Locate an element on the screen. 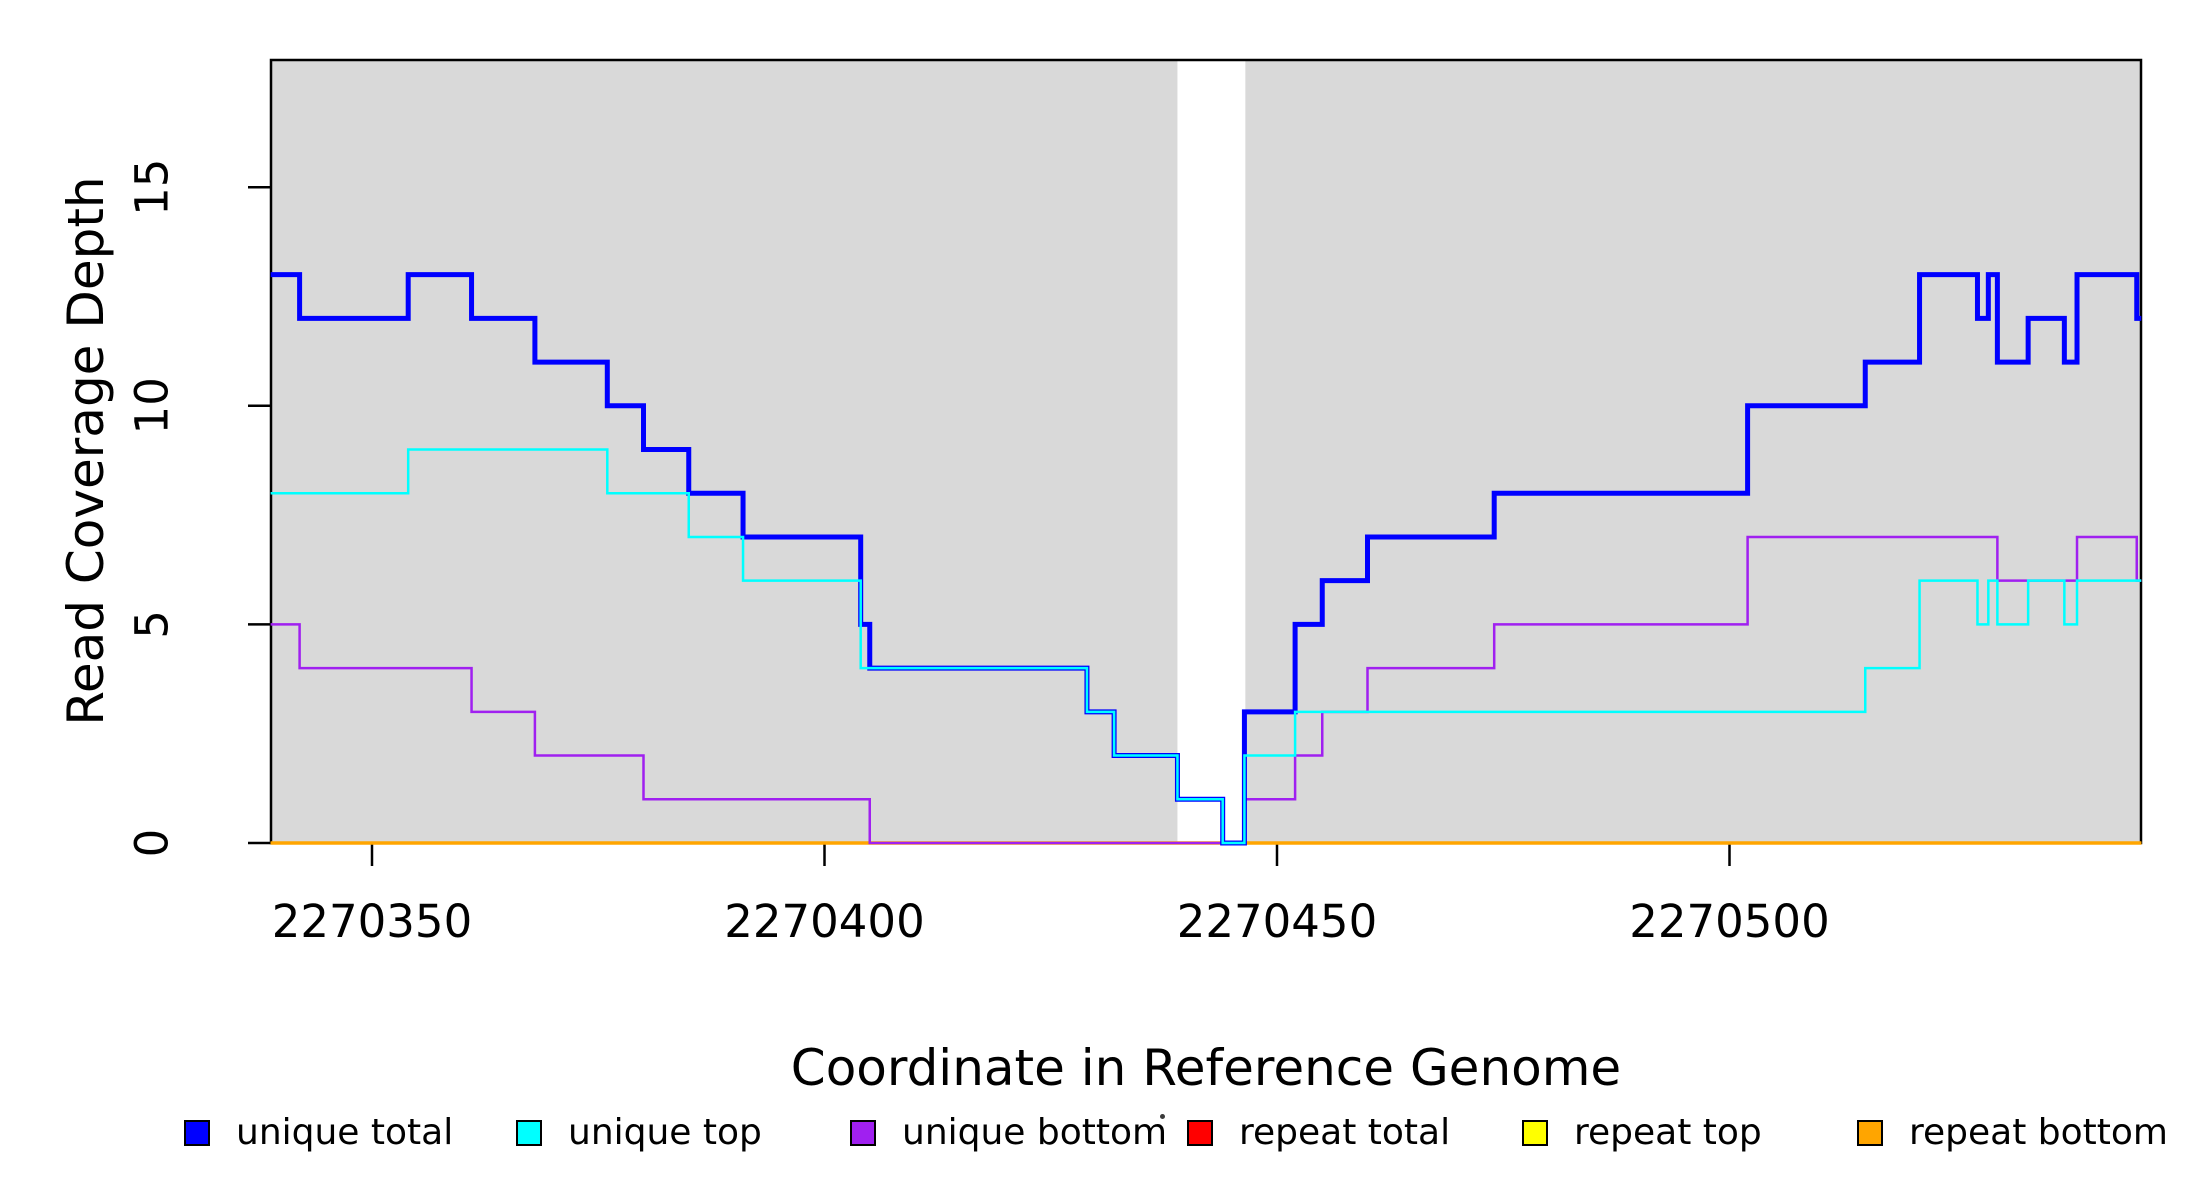  x-tick-label: 2270500 is located at coordinates (1729, 921).